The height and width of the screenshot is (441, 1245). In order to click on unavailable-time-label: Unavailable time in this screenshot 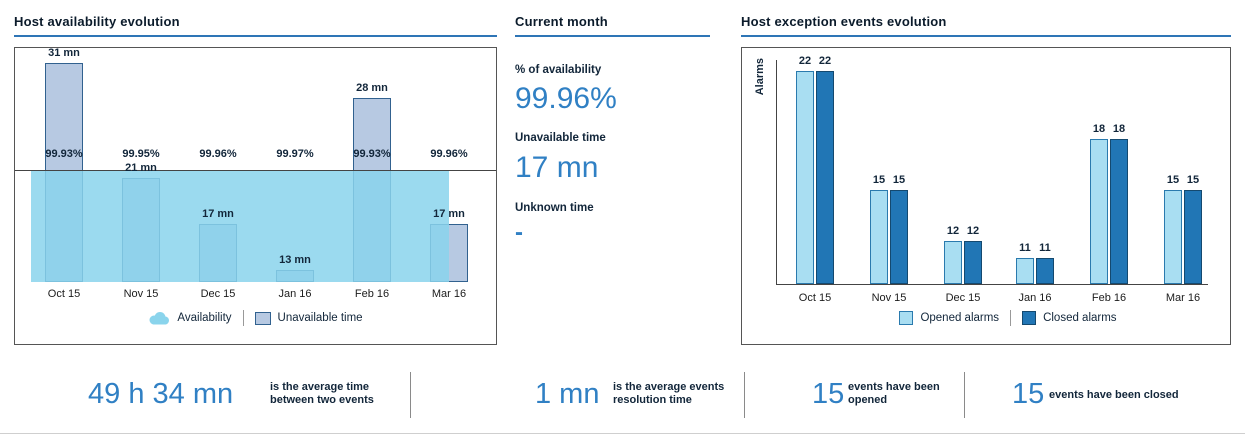, I will do `click(560, 138)`.